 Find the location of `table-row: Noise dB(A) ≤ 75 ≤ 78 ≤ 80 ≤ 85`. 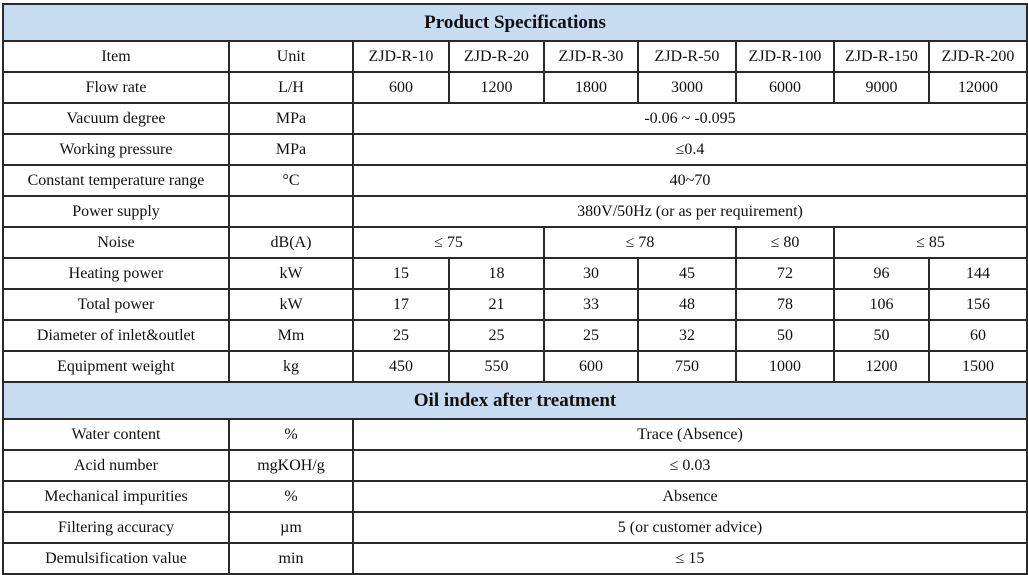

table-row: Noise dB(A) ≤ 75 ≤ 78 ≤ 80 ≤ 85 is located at coordinates (515, 242).